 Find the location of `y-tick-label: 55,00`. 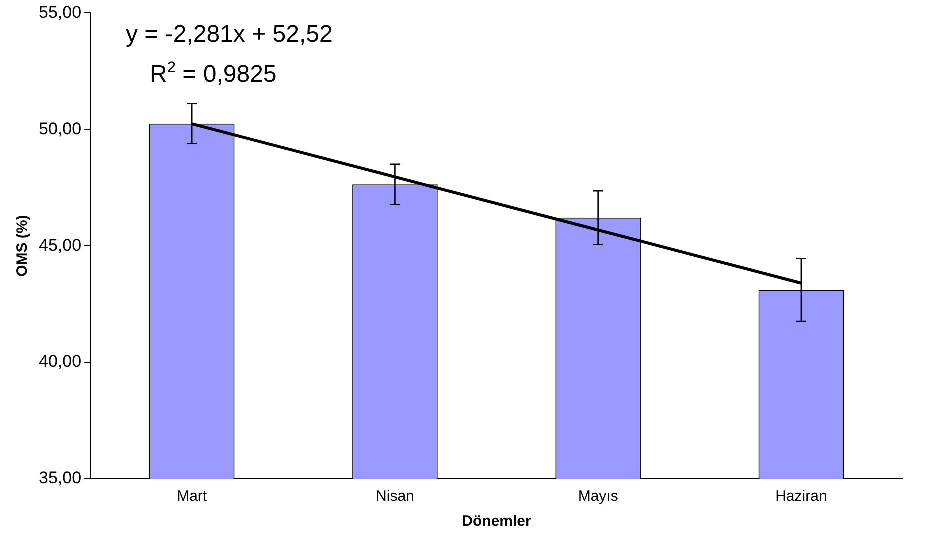

y-tick-label: 55,00 is located at coordinates (60, 12).